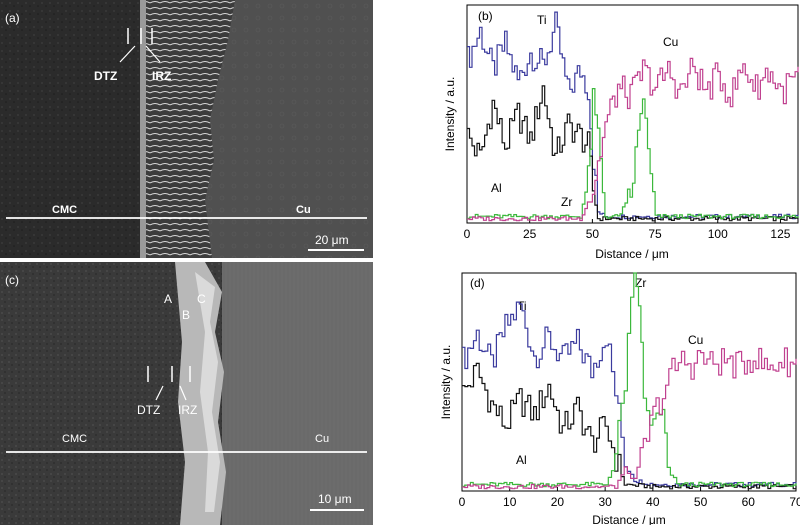  What do you see at coordinates (477, 283) in the screenshot?
I see `plot-d-label: (d)` at bounding box center [477, 283].